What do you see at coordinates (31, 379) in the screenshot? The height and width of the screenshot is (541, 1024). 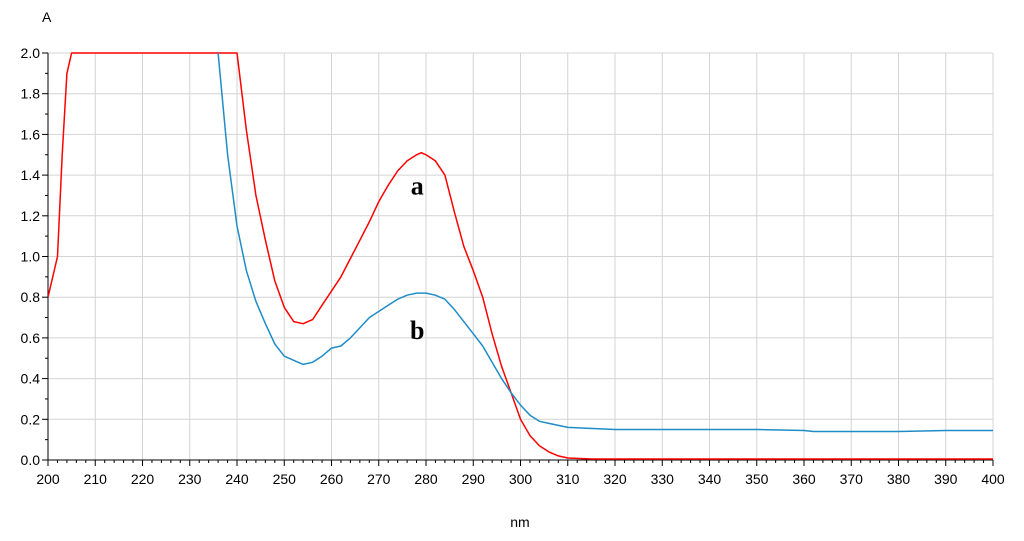 I see `y-tick-label: 0.4` at bounding box center [31, 379].